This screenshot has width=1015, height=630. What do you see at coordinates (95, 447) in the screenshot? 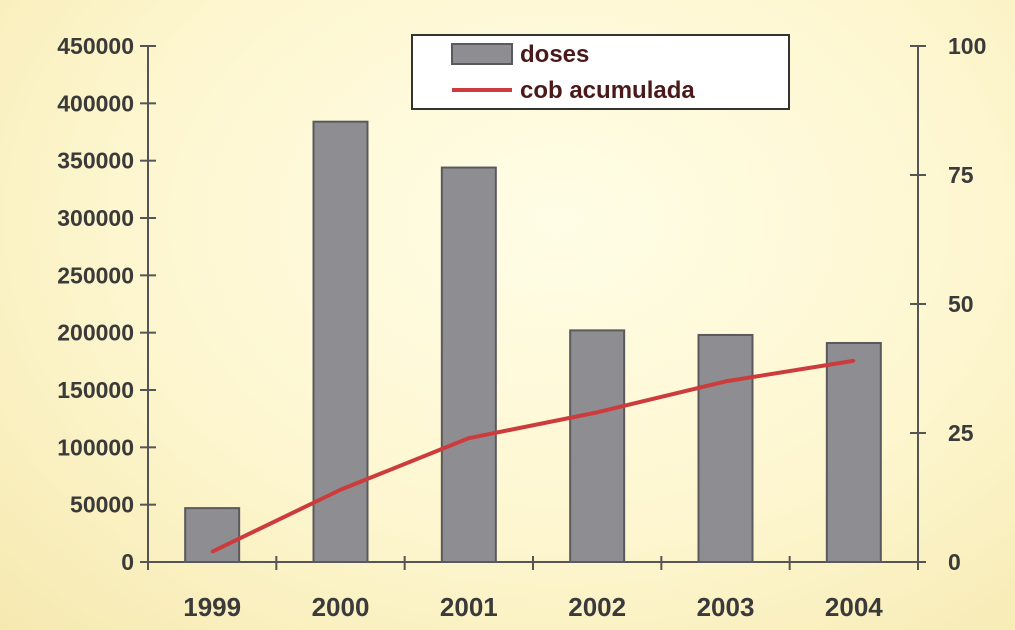
I see `y-tick-label: 100000` at bounding box center [95, 447].